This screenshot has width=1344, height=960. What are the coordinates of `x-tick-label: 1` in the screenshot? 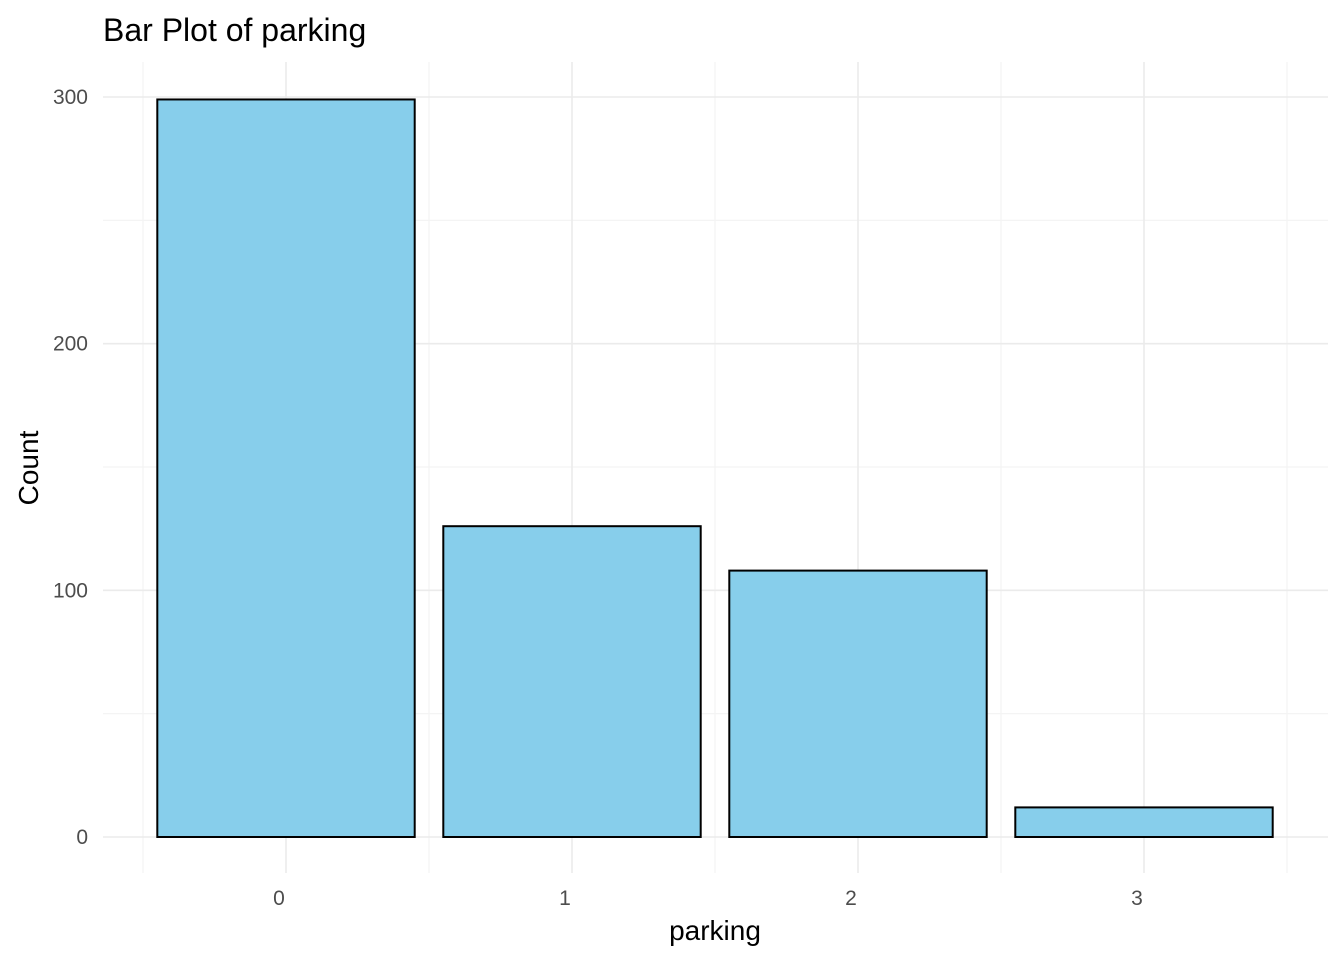 It's located at (565, 898).